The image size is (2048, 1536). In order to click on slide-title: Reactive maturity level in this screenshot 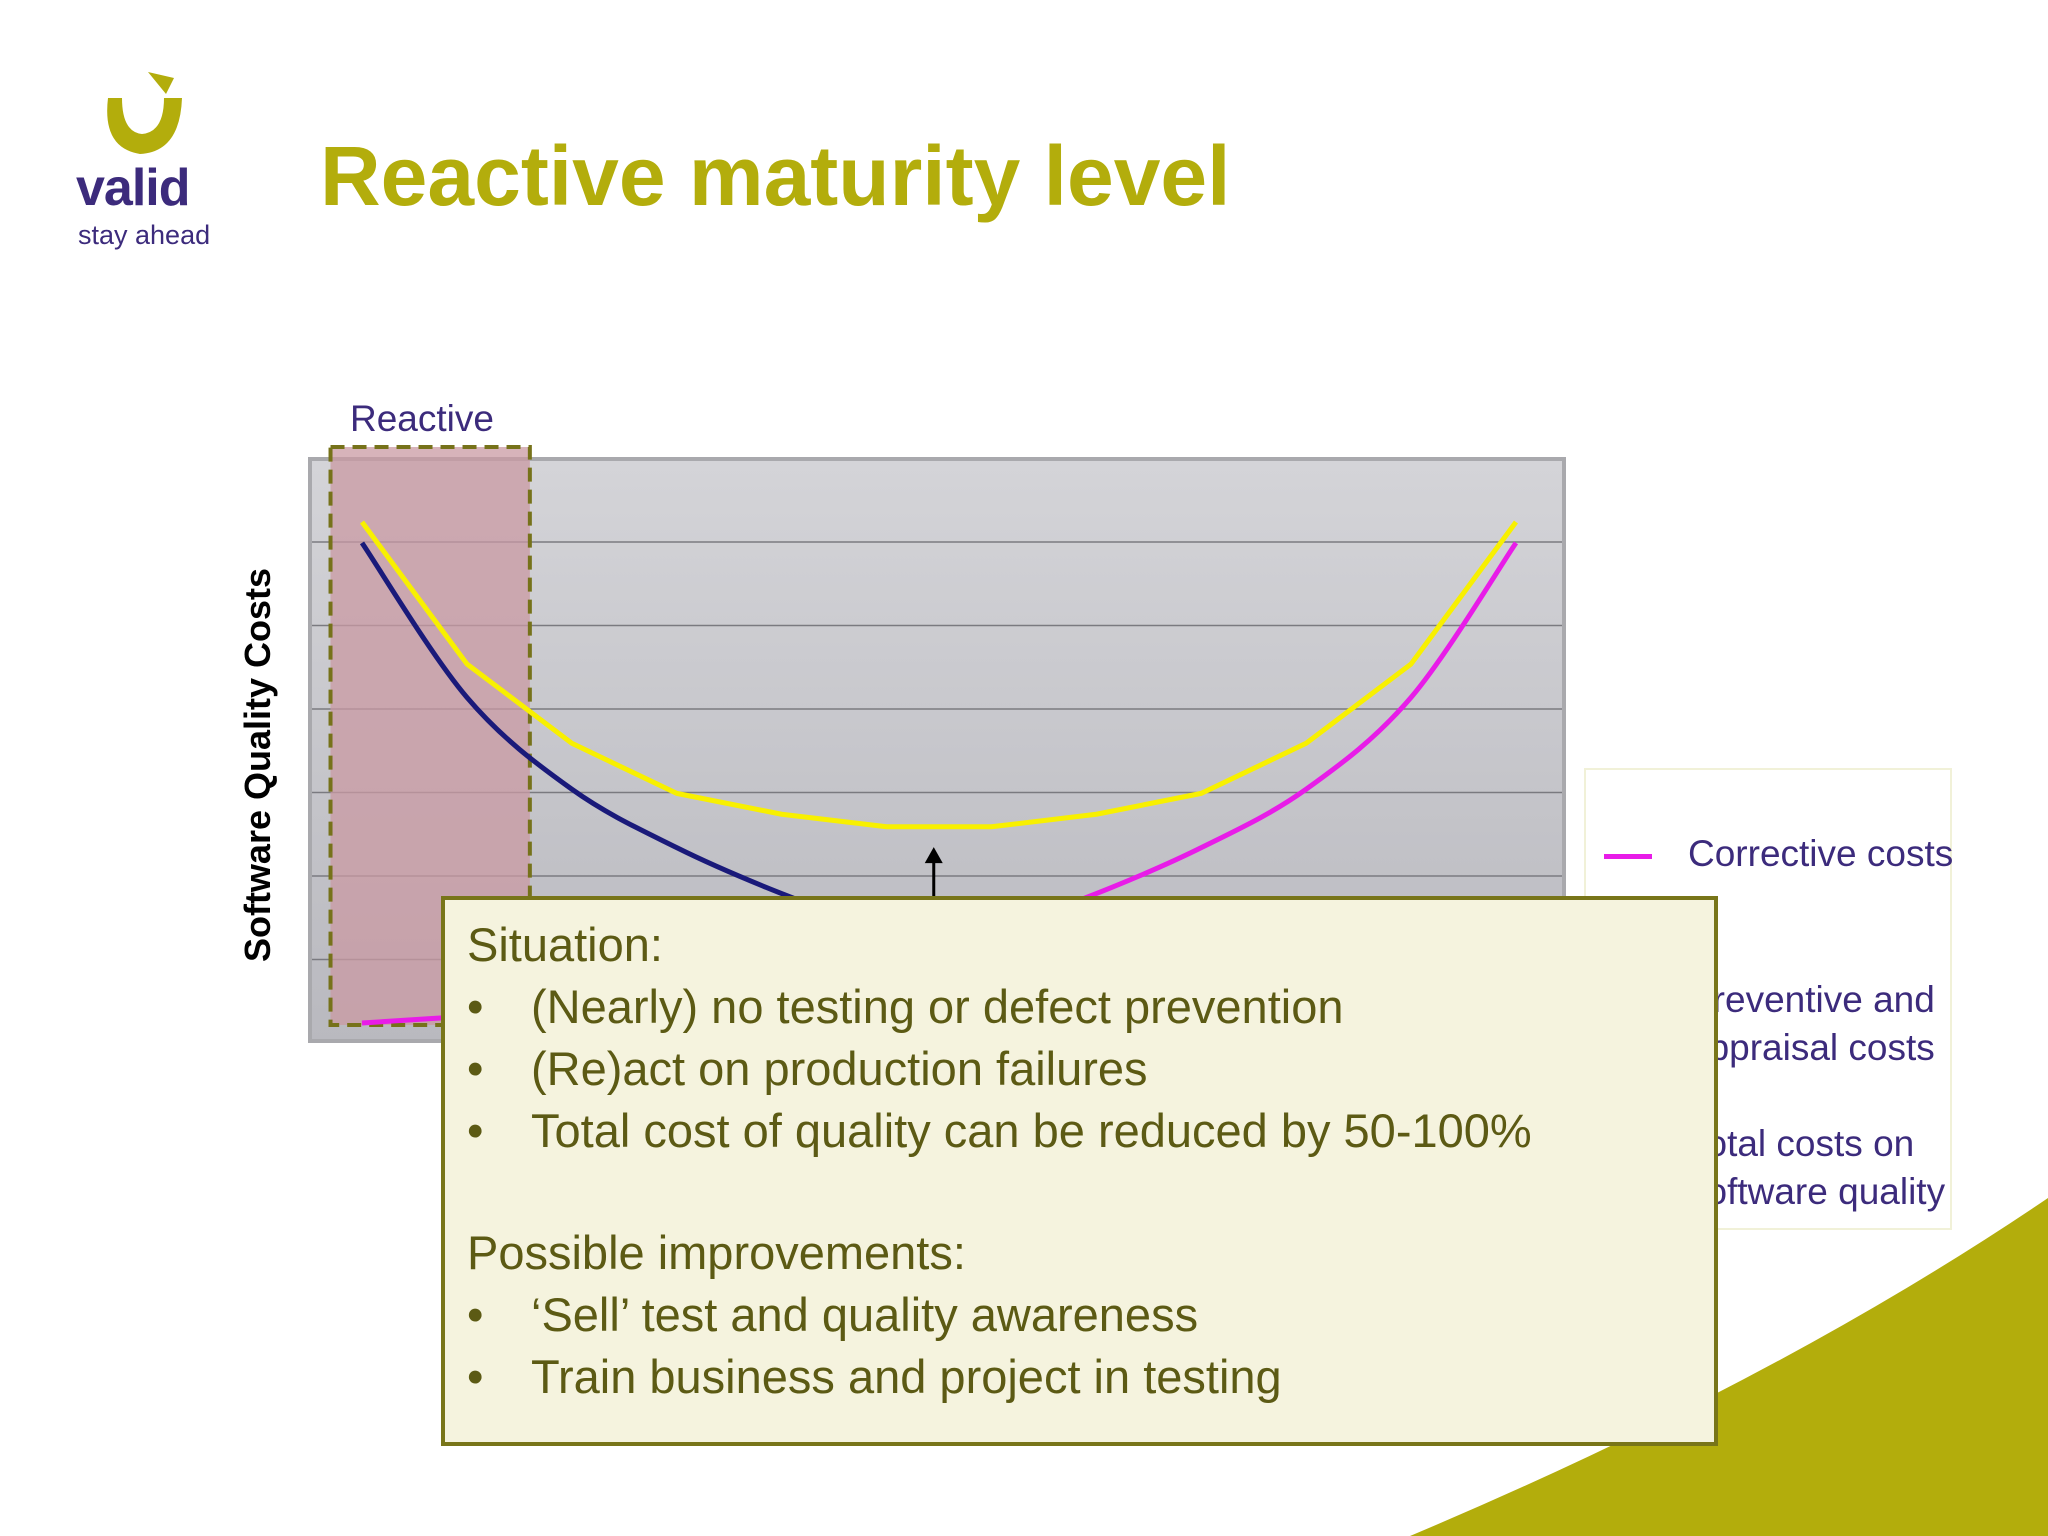, I will do `click(775, 176)`.